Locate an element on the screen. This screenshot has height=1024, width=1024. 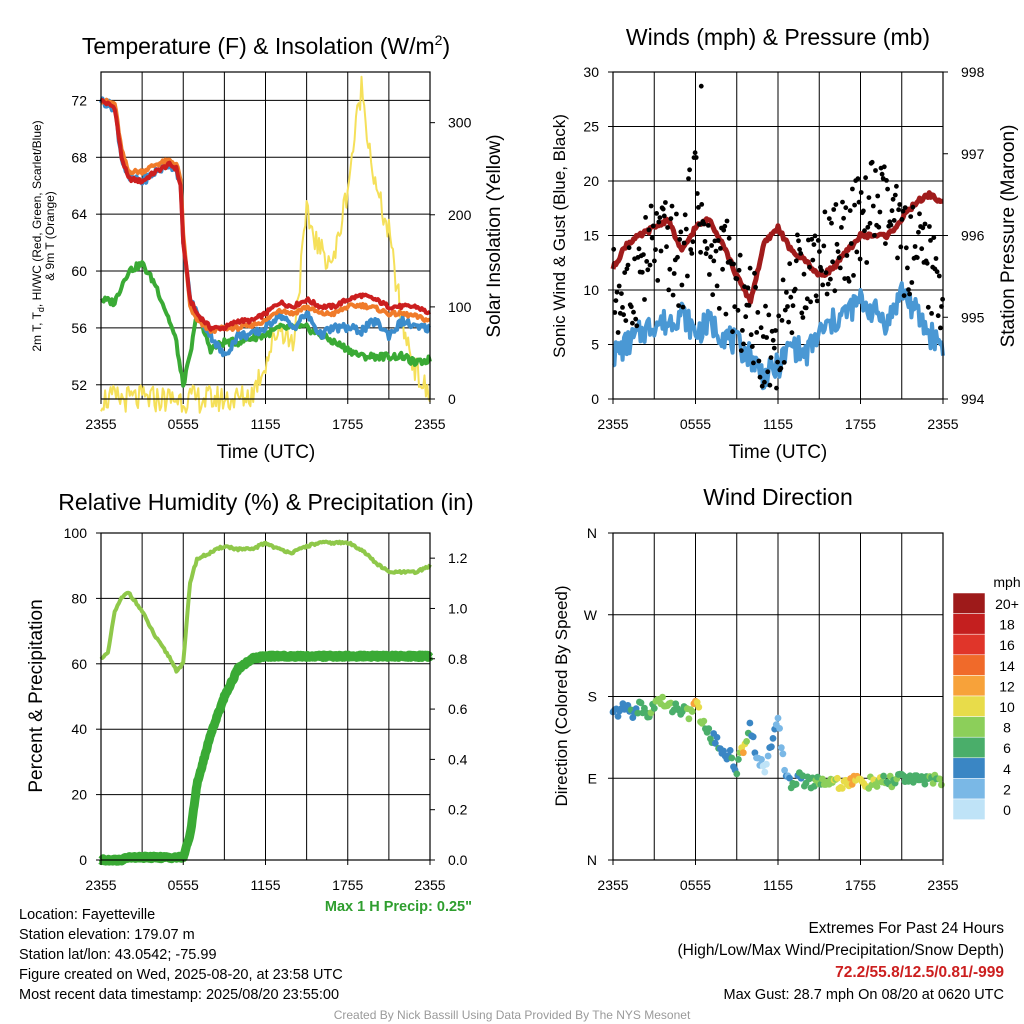
y-tick-label: 30 is located at coordinates (591, 72).